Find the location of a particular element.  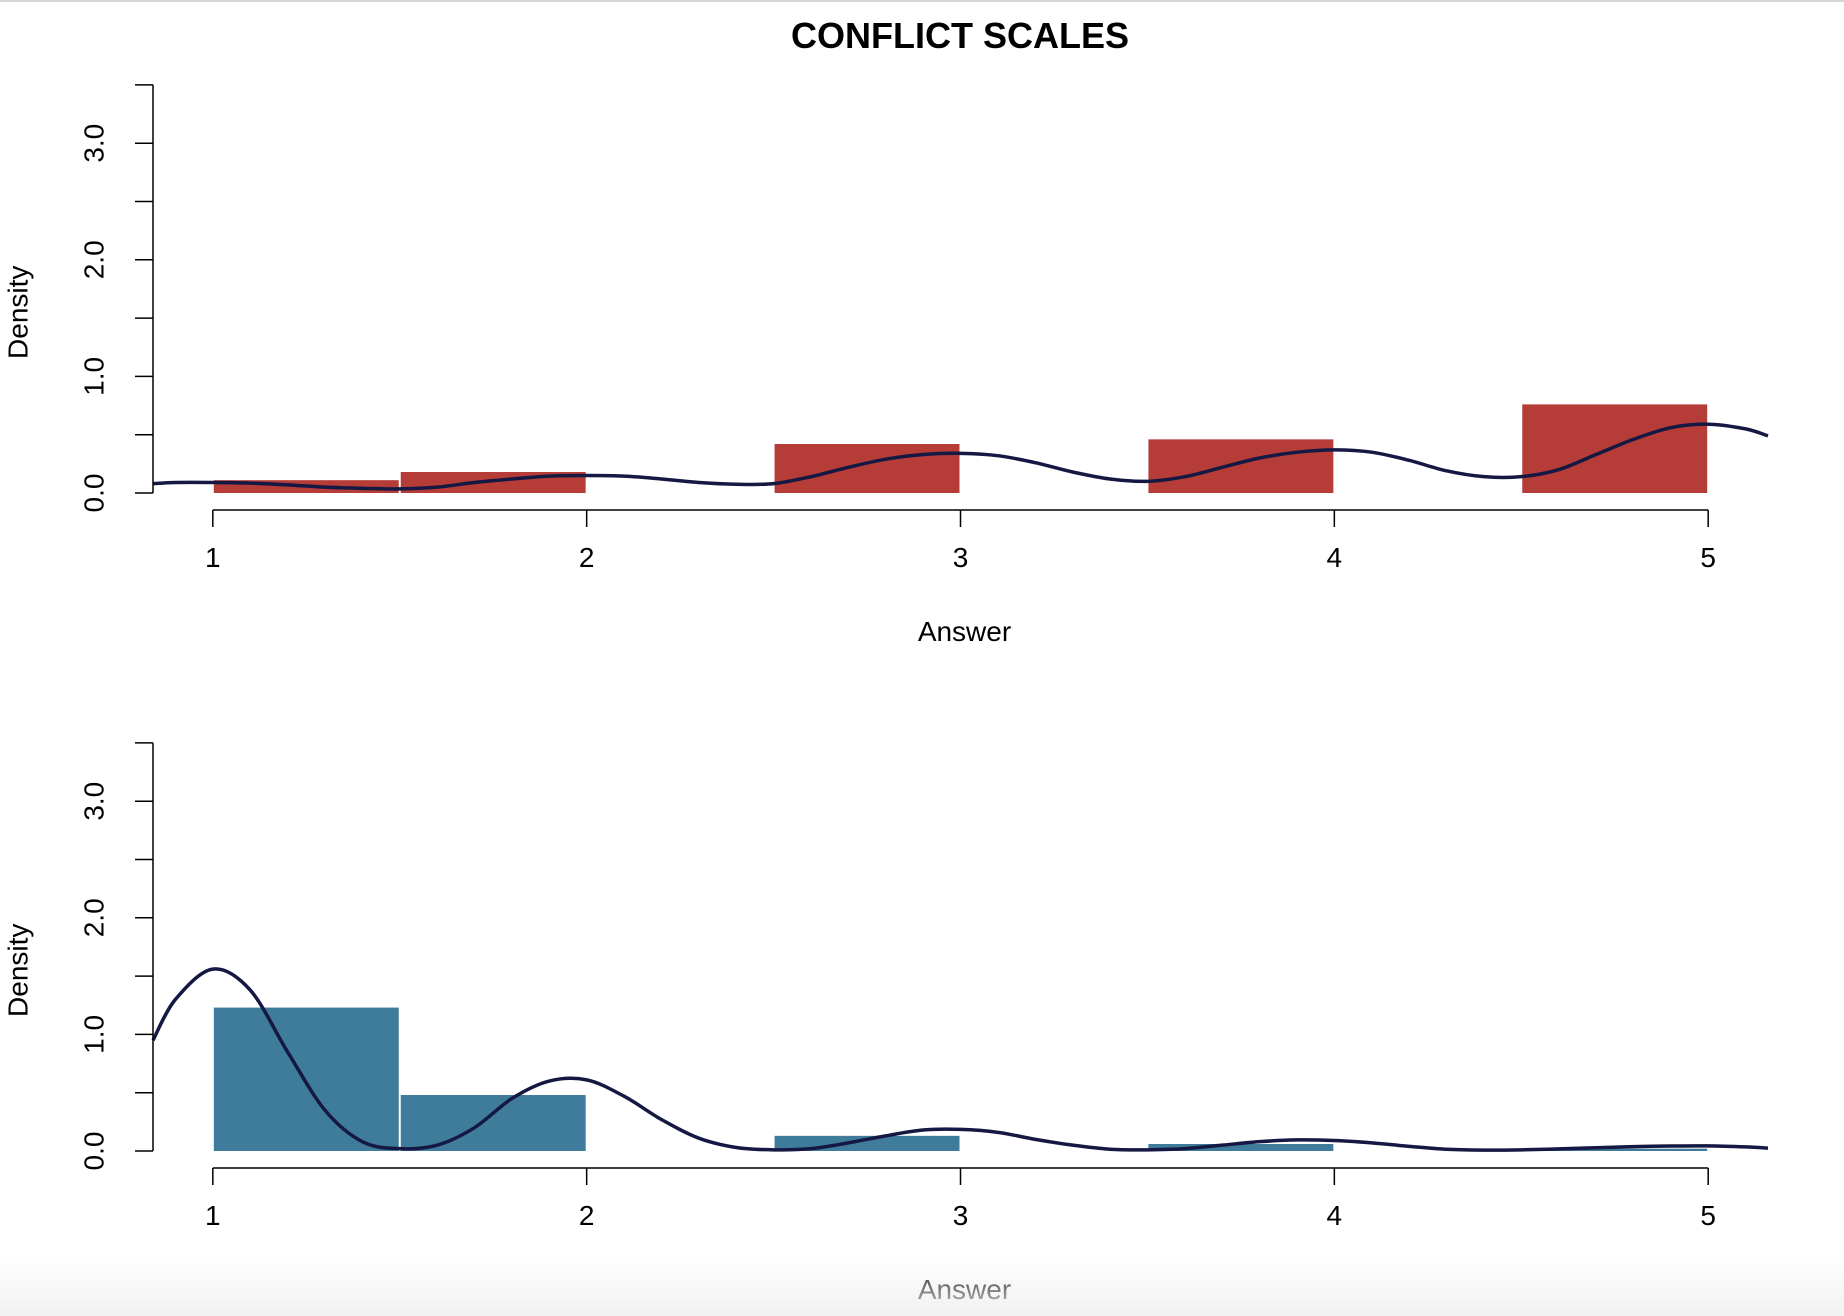

panel-2-x-tick-label: 3 is located at coordinates (961, 1215).